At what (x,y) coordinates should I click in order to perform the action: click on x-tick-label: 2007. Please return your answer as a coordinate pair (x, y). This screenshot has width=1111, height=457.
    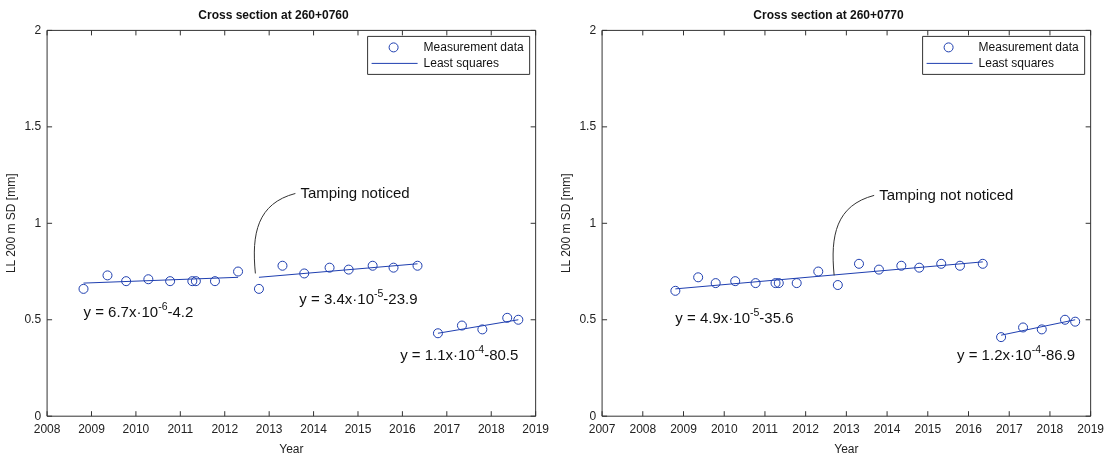
    Looking at the image, I should click on (602, 428).